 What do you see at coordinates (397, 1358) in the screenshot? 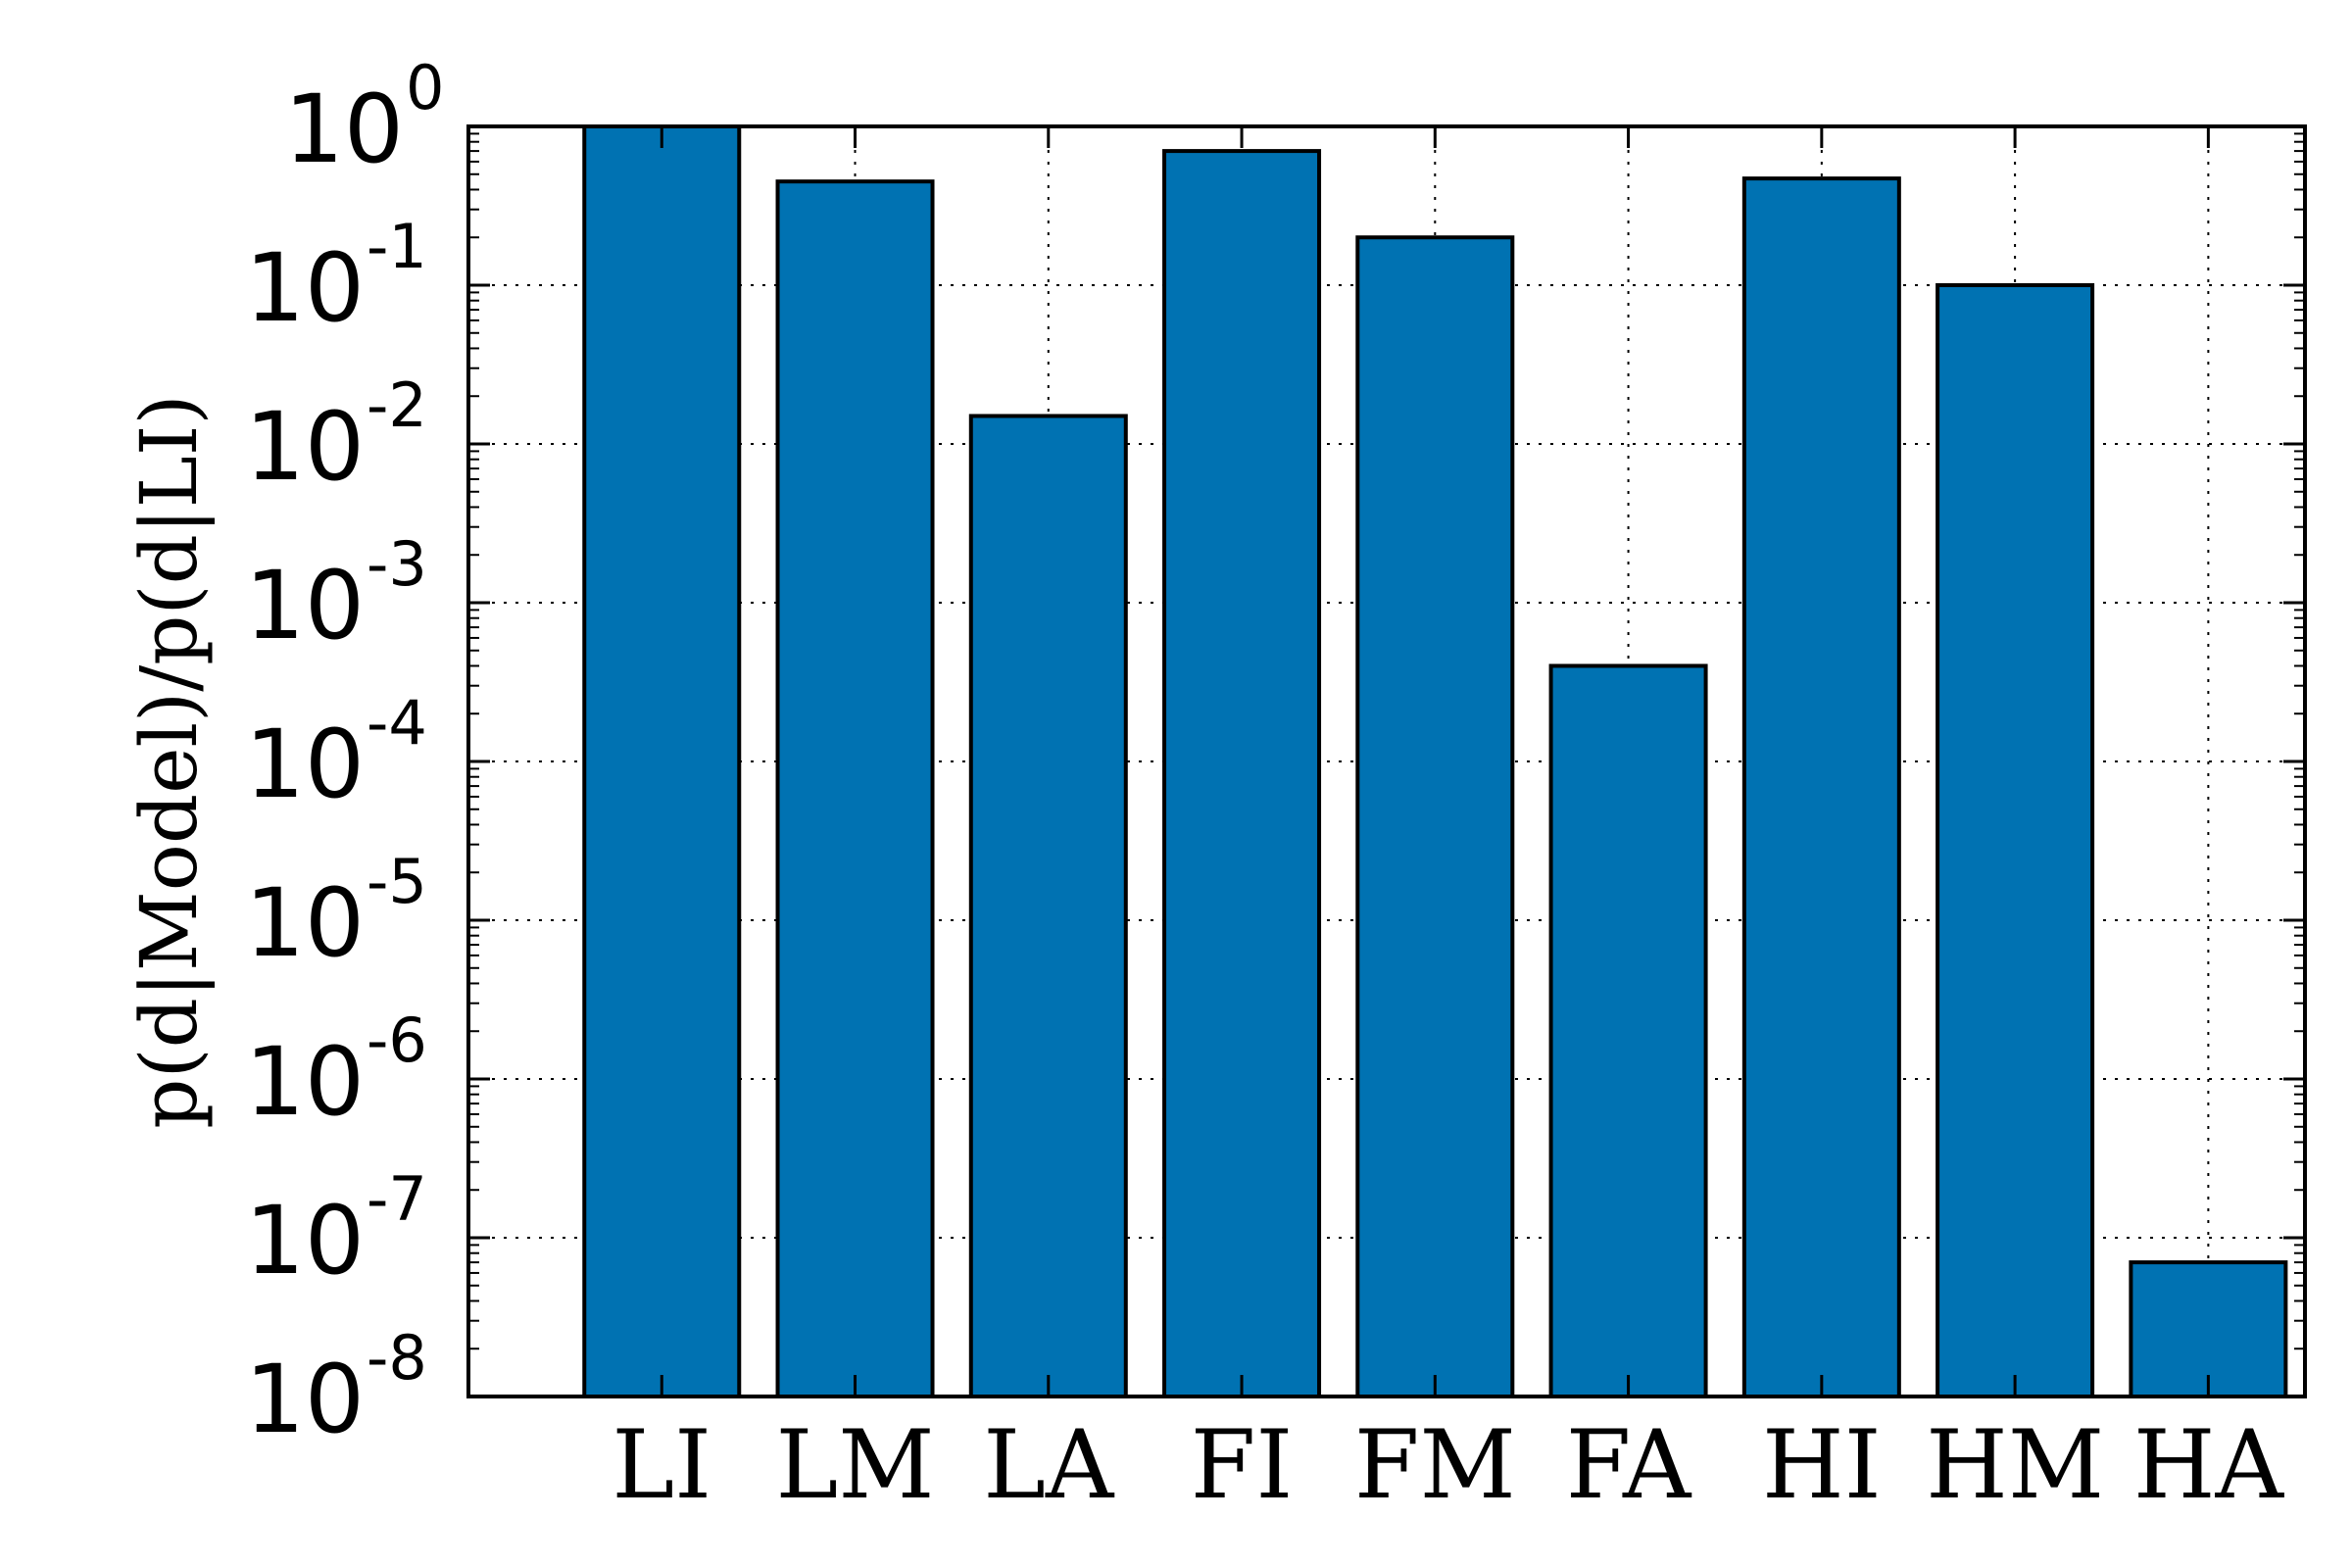
I see `y-tick-exponent: -8` at bounding box center [397, 1358].